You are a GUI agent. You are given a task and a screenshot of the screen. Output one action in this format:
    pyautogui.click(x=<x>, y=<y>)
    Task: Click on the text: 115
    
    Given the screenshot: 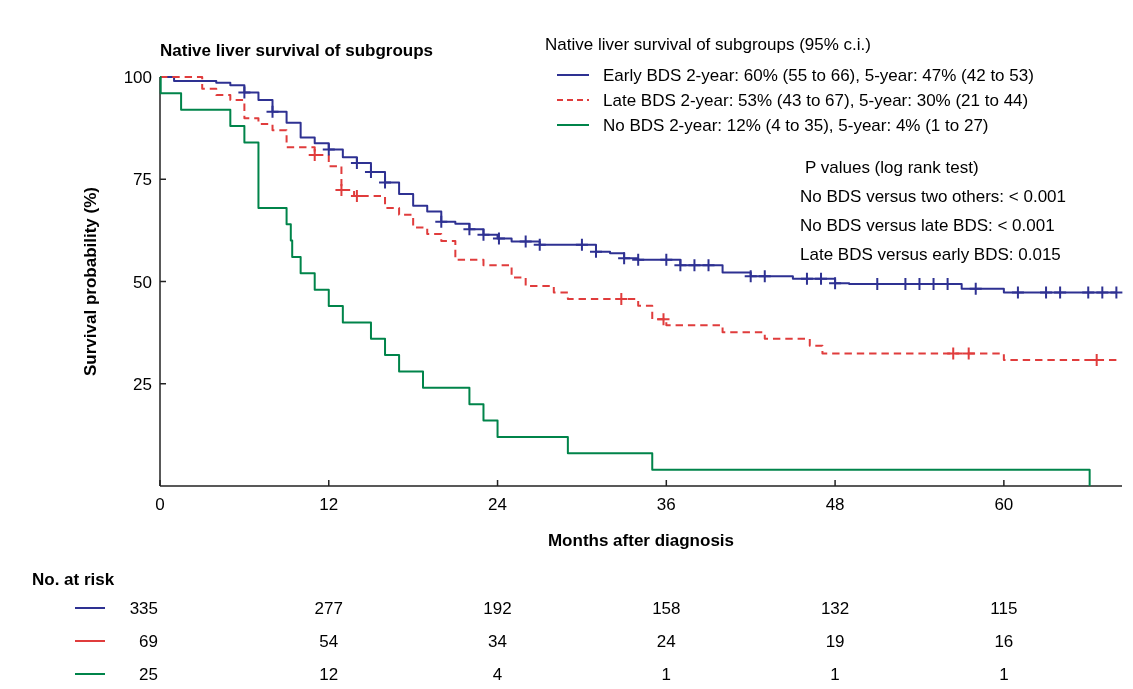 What is the action you would take?
    pyautogui.click(x=1004, y=608)
    